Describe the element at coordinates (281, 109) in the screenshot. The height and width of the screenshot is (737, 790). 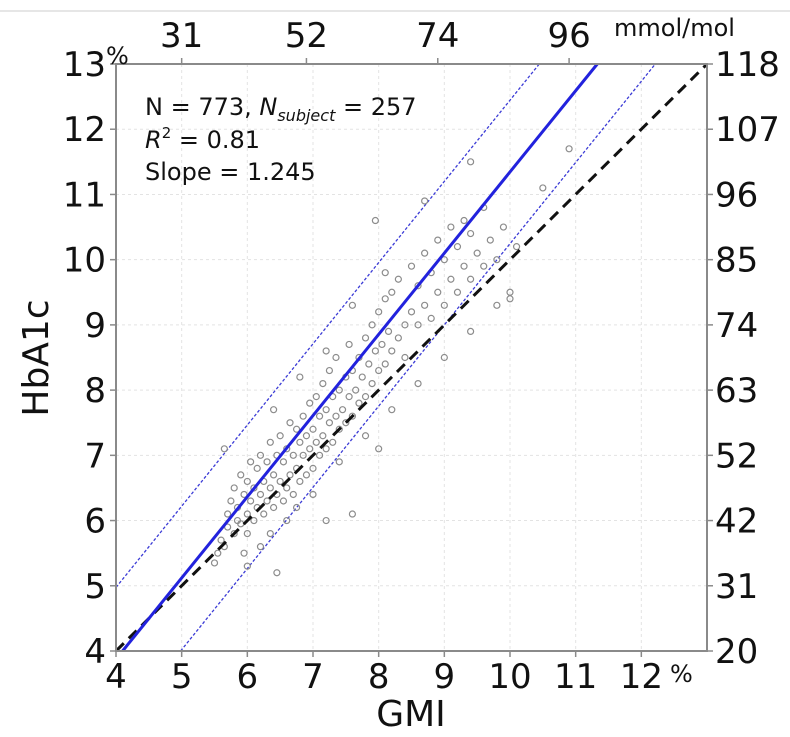
I see `annotation-n: N = 773, Nsubject = 257` at that location.